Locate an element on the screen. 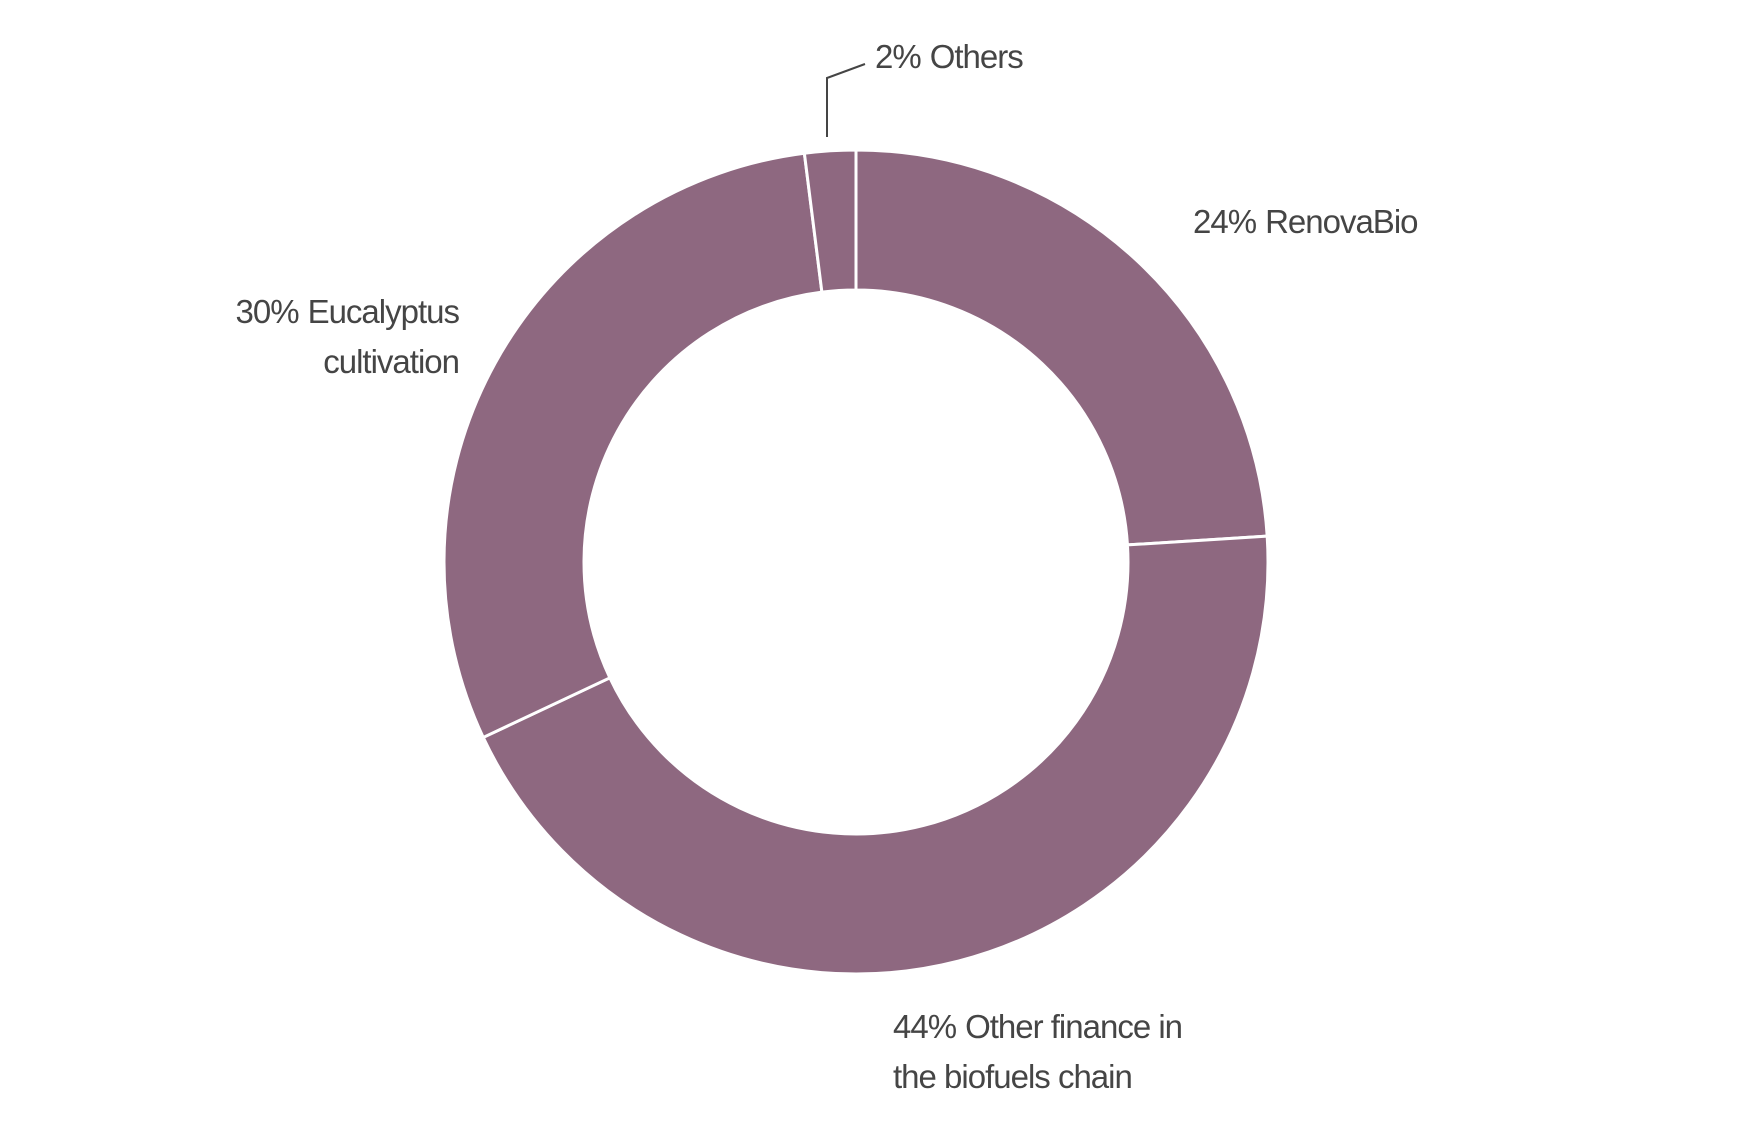 The height and width of the screenshot is (1123, 1748). category-label: RenovaBio is located at coordinates (1341, 221).